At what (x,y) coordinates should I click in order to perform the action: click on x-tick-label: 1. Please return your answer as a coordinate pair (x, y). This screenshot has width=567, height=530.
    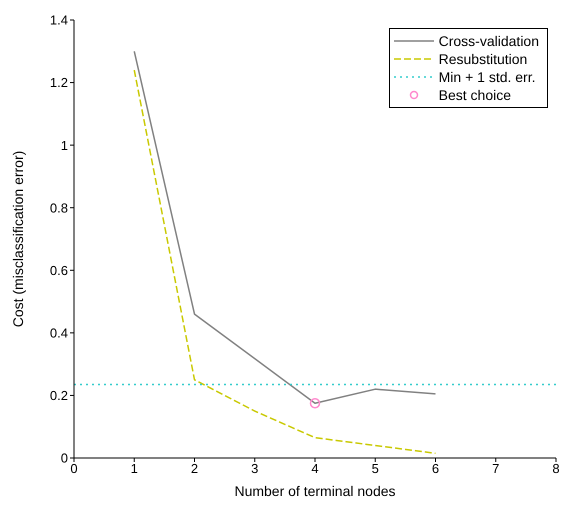
    Looking at the image, I should click on (134, 468).